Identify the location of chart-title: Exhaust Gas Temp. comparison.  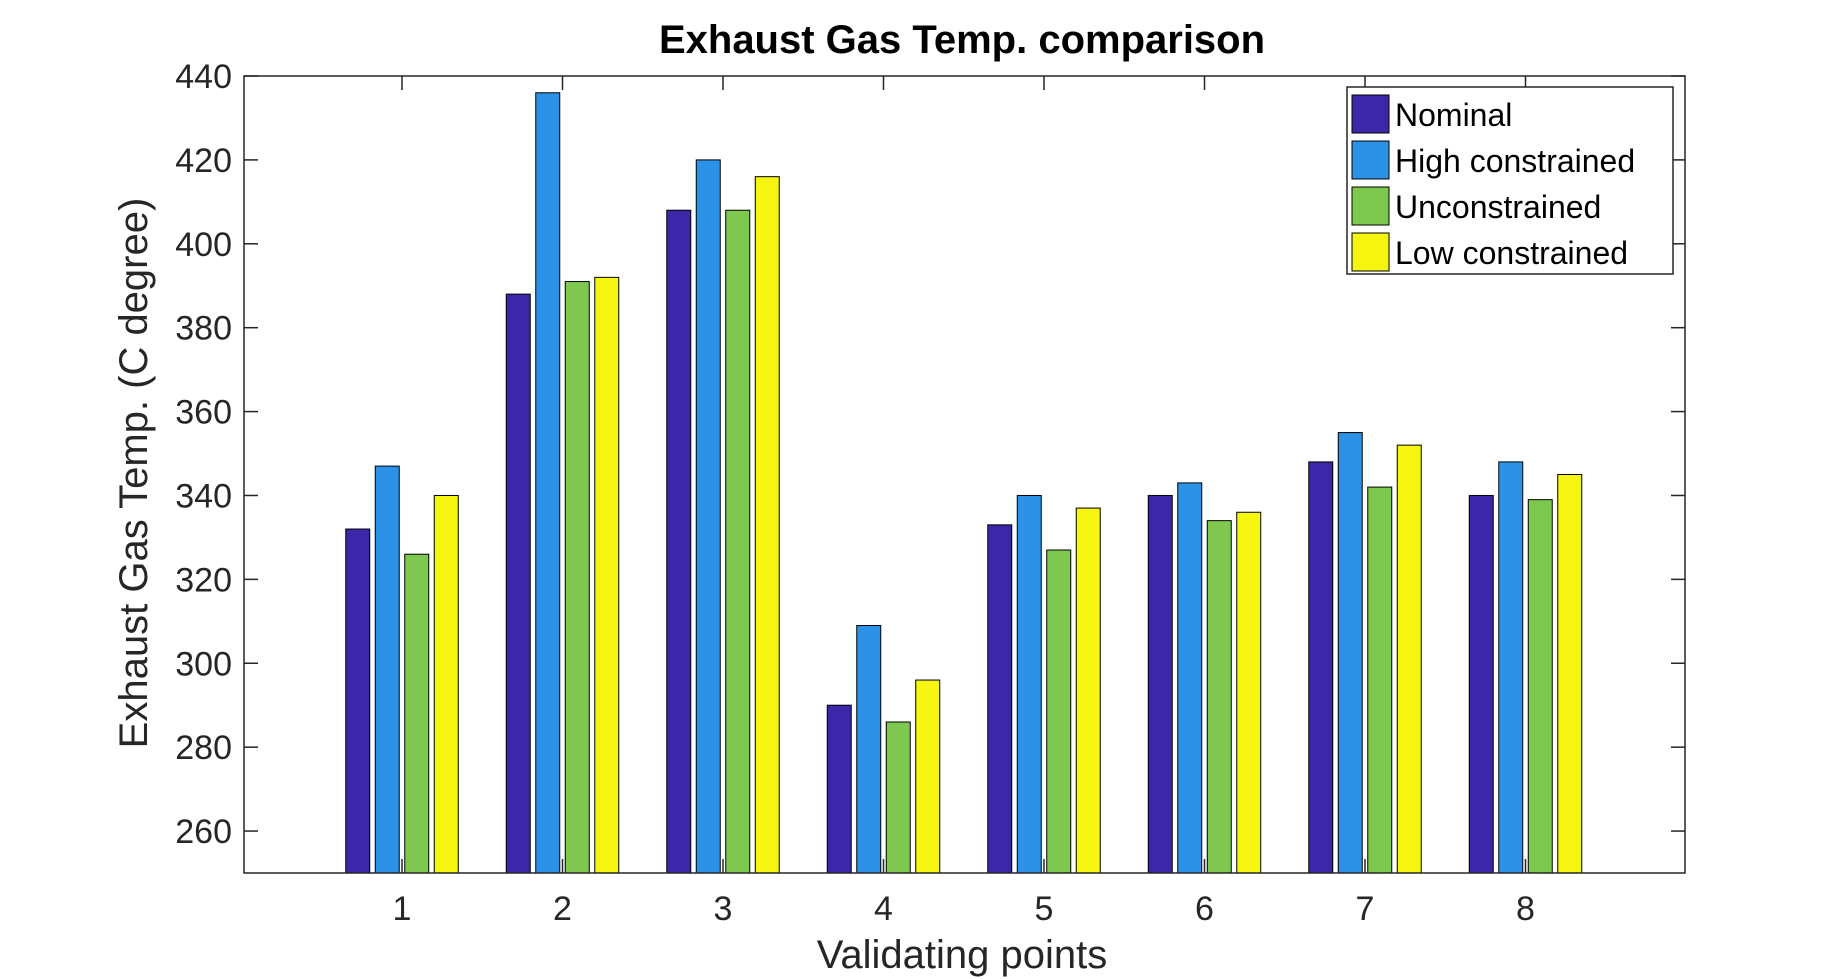
(962, 40).